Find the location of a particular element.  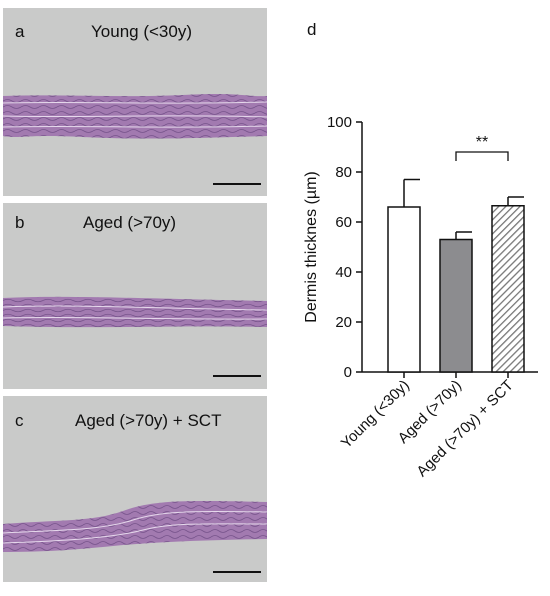

significance-bracket is located at coordinates (482, 156).